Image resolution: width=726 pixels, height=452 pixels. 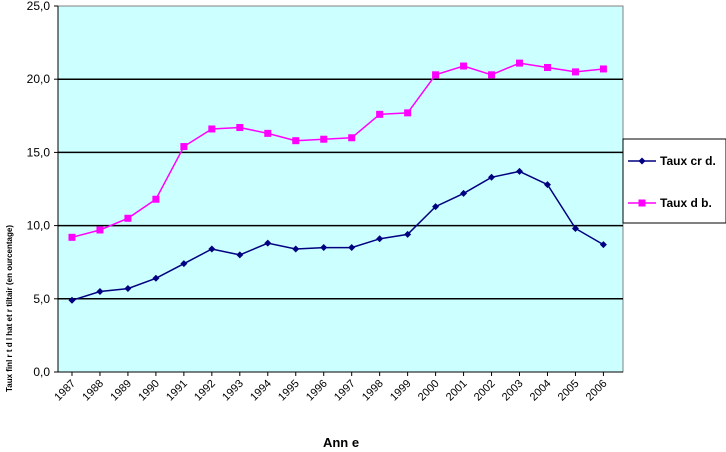 What do you see at coordinates (39, 6) in the screenshot?
I see `y-tick-label: 25,0` at bounding box center [39, 6].